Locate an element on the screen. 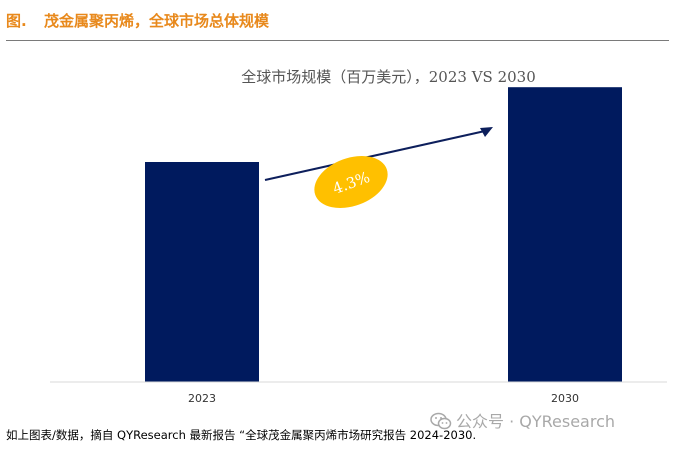 Image resolution: width=682 pixels, height=458 pixels. x-tick-label-2030: 2030 is located at coordinates (565, 398).